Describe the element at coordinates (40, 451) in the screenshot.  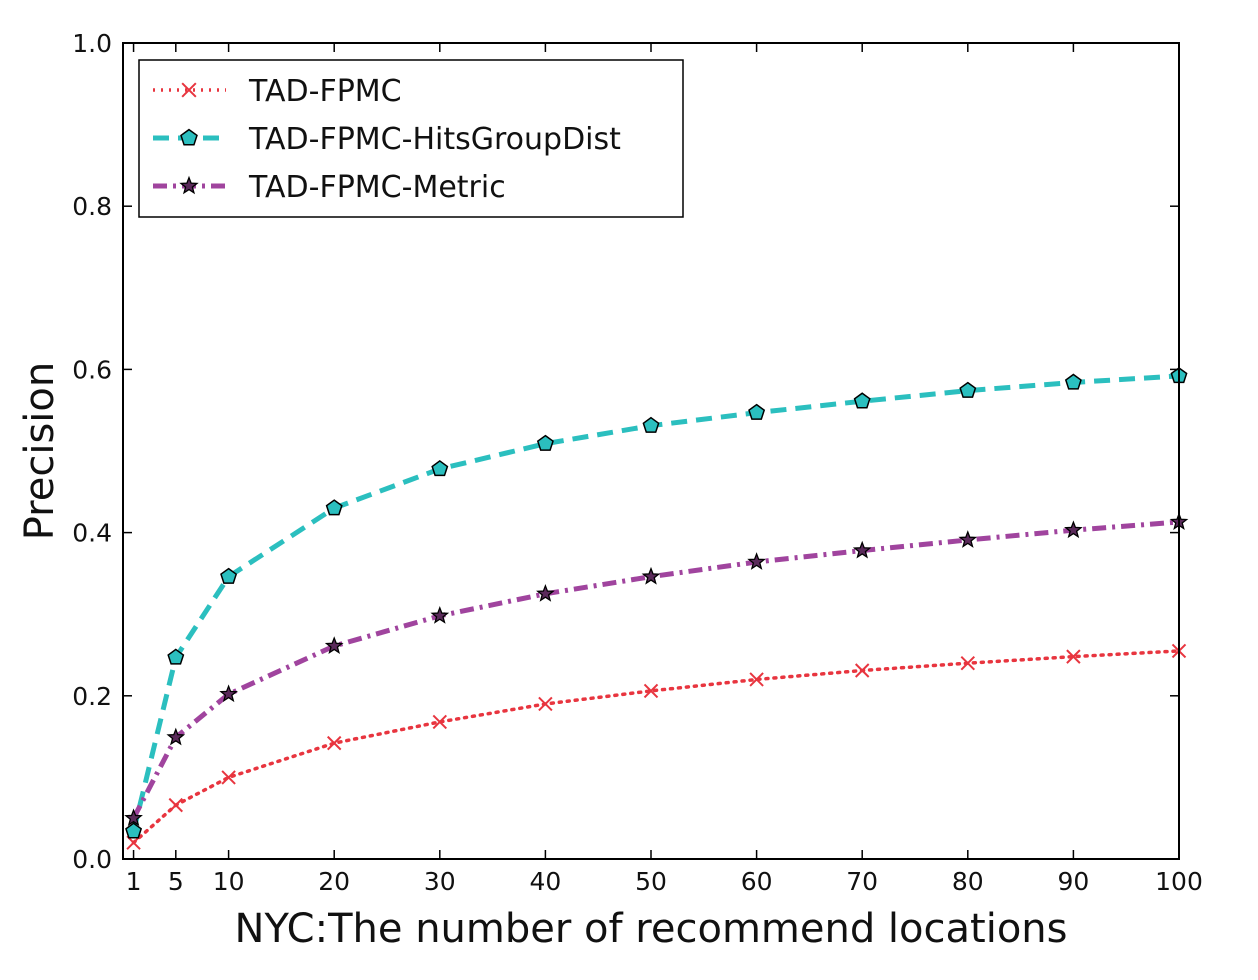
I see `y-axis-label: Precision` at that location.